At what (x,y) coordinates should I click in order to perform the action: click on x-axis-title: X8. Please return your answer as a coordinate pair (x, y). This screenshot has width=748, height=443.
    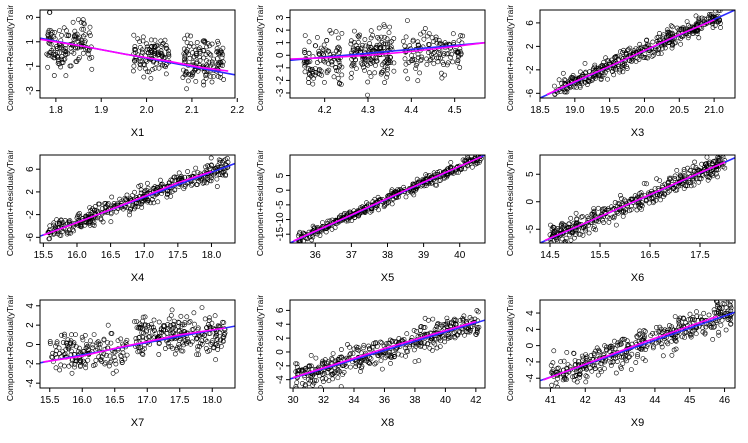
    Looking at the image, I should click on (387, 423).